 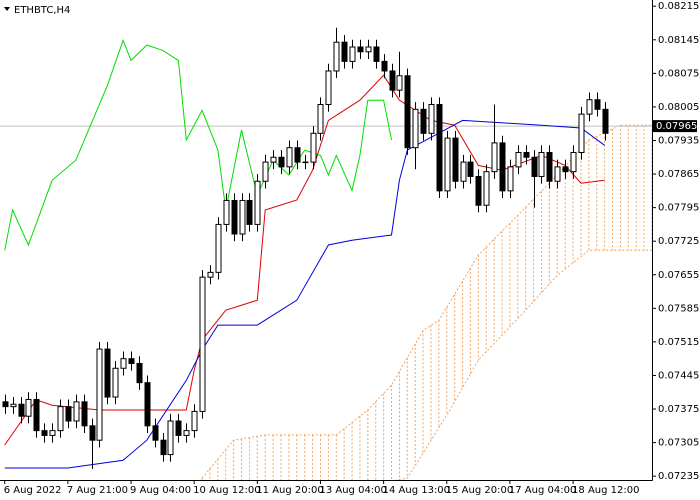 What do you see at coordinates (160, 490) in the screenshot?
I see `x-tick-label: 9 Aug 04:00` at bounding box center [160, 490].